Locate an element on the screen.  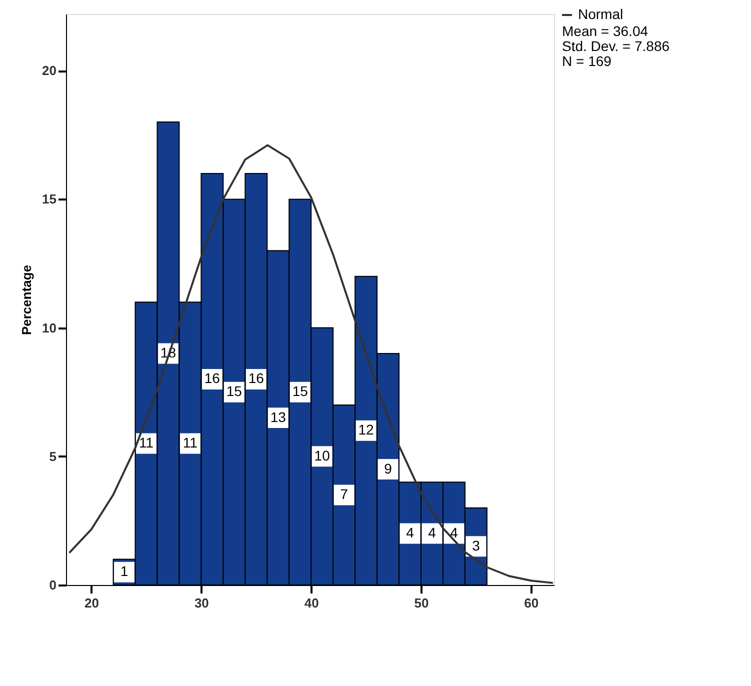
data-label: 3 is located at coordinates (476, 545).